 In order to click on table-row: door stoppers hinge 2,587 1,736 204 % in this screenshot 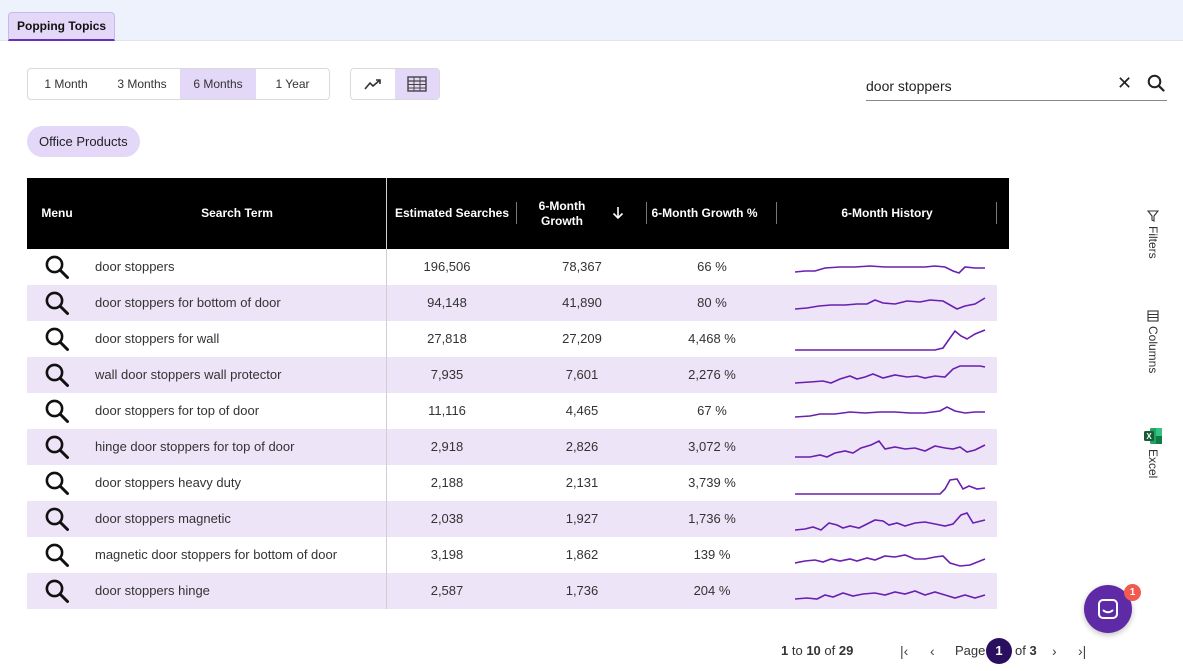, I will do `click(512, 591)`.